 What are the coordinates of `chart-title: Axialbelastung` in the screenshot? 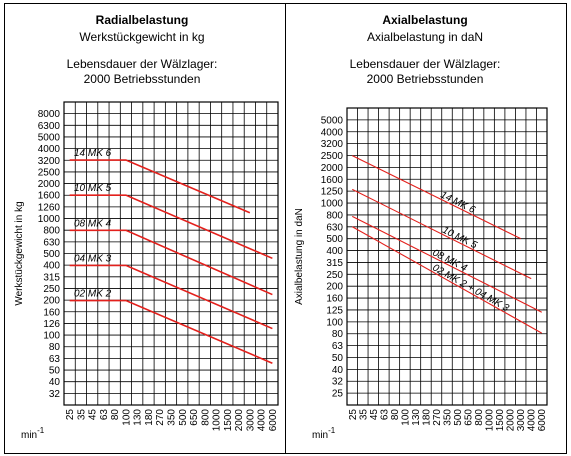 It's located at (424, 20).